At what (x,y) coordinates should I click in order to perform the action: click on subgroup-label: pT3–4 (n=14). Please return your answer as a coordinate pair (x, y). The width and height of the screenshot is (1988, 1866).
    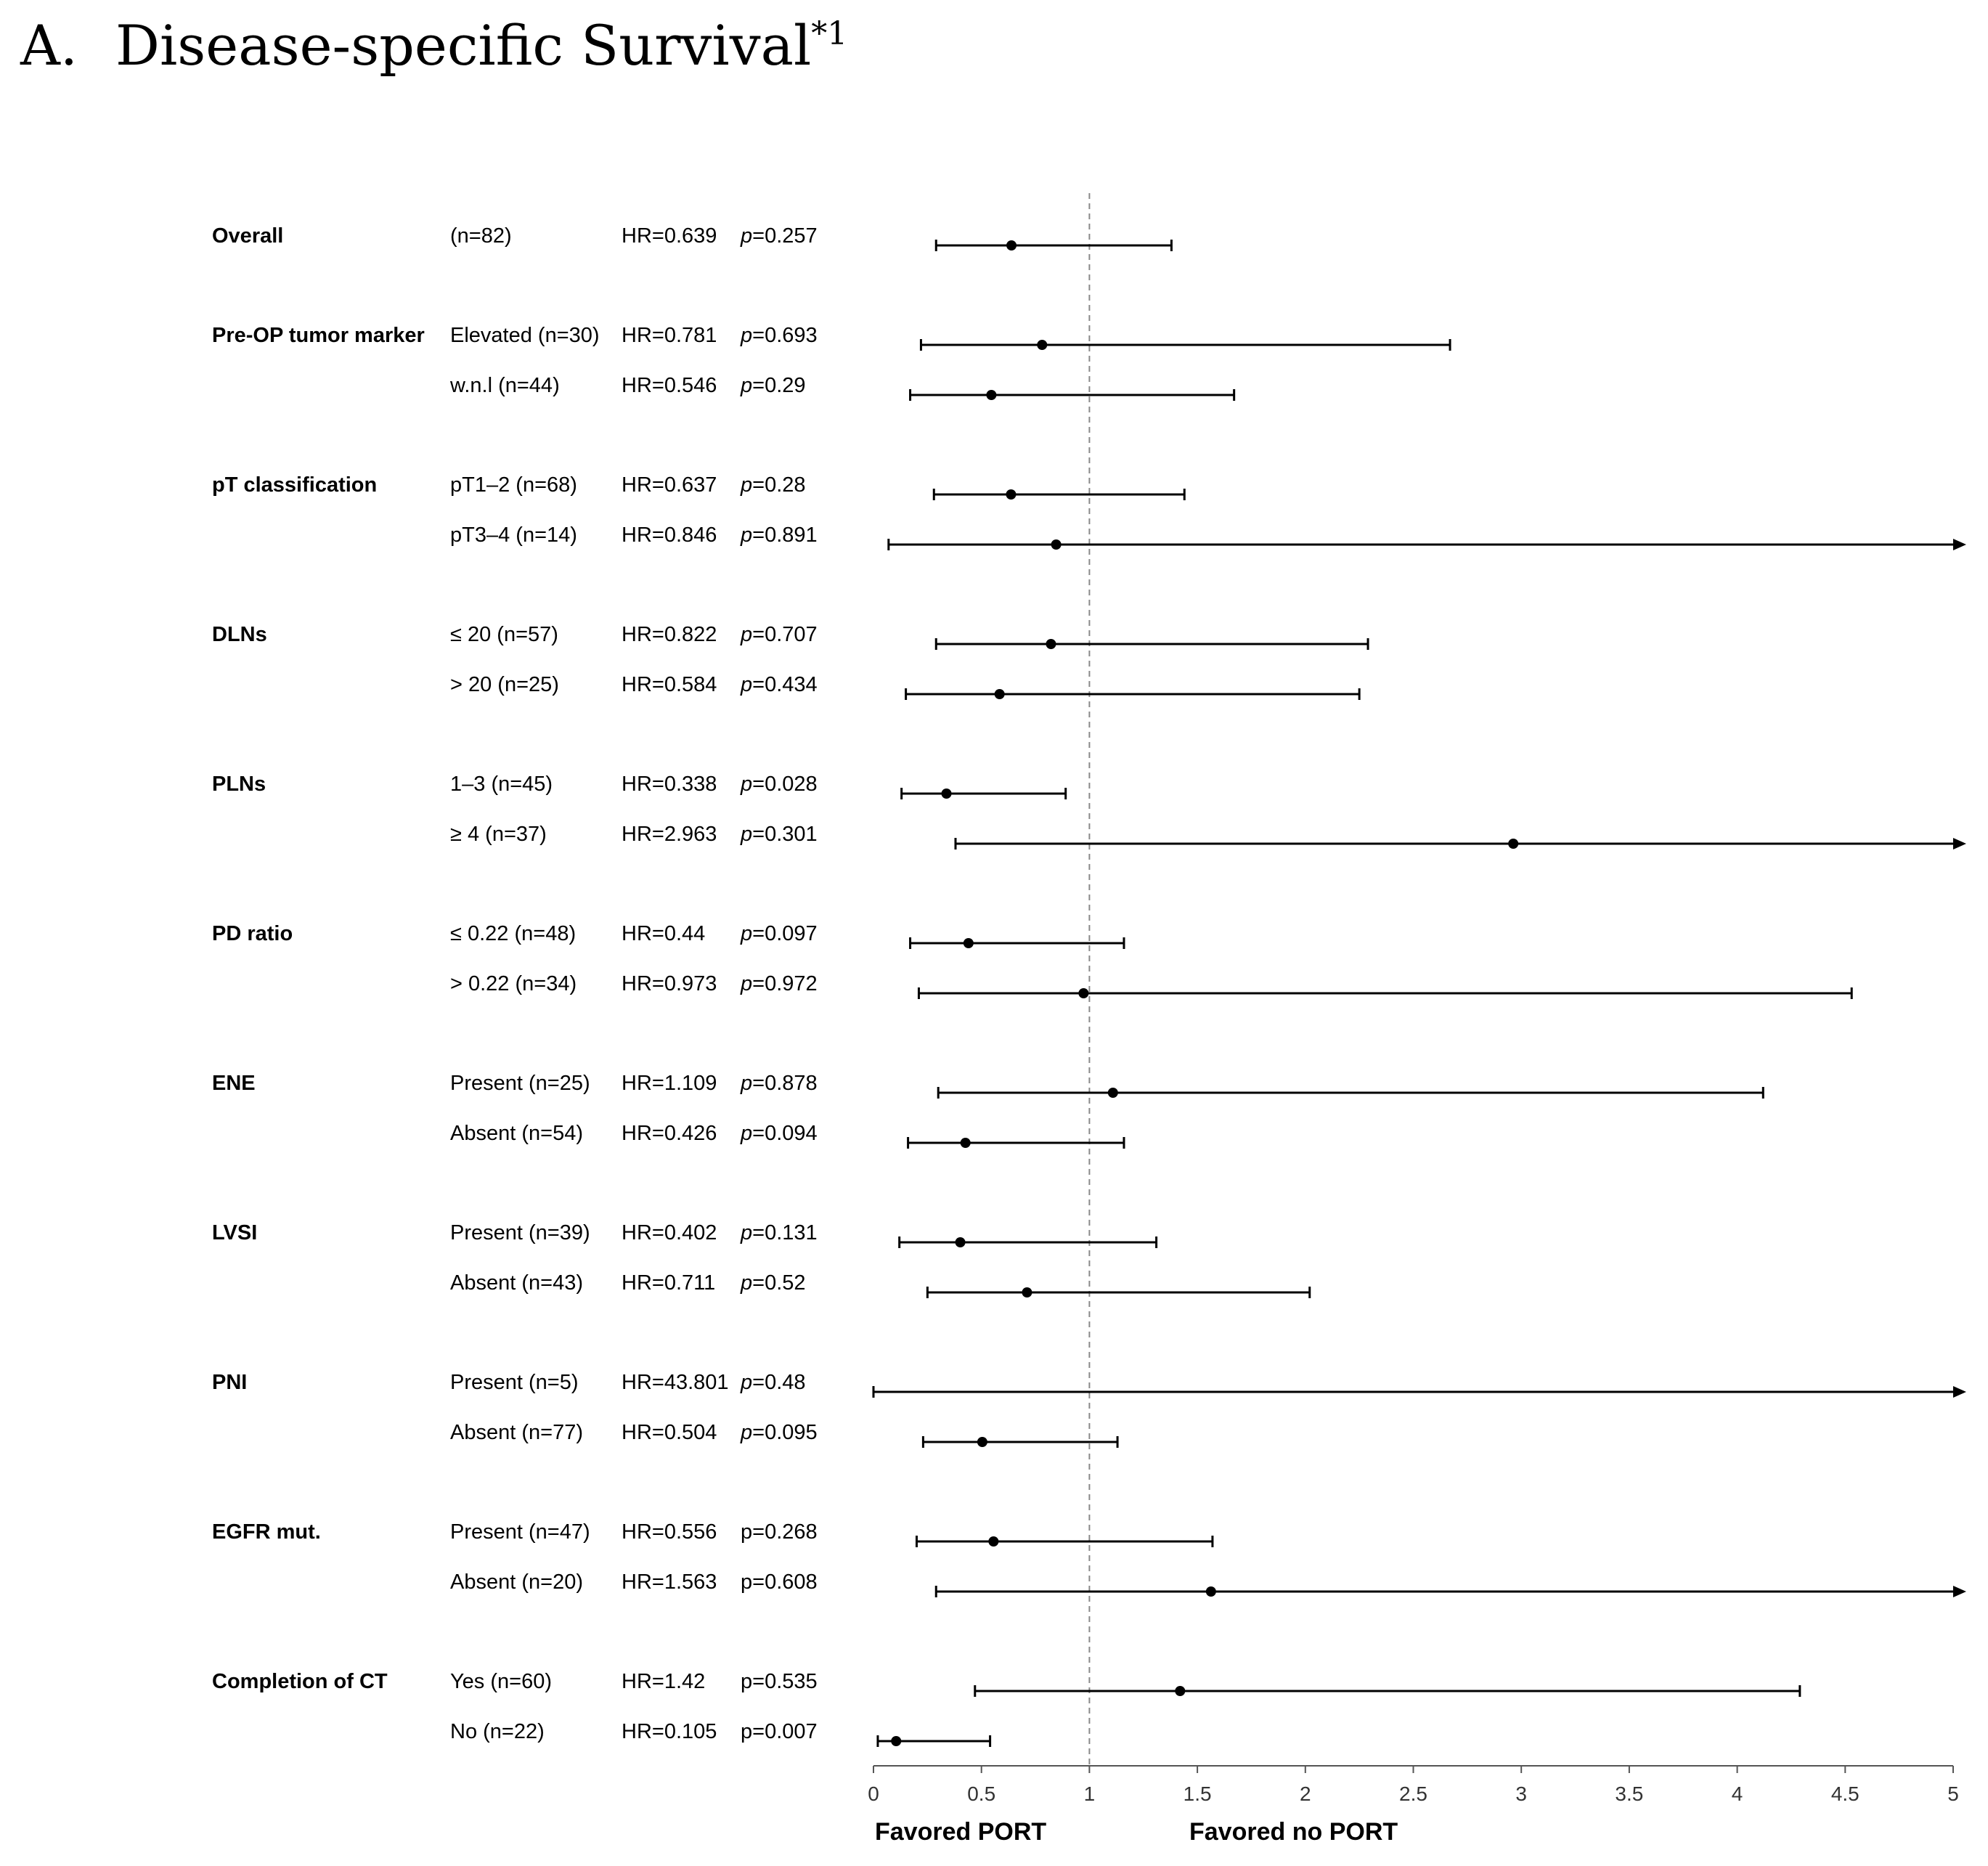
    Looking at the image, I should click on (513, 535).